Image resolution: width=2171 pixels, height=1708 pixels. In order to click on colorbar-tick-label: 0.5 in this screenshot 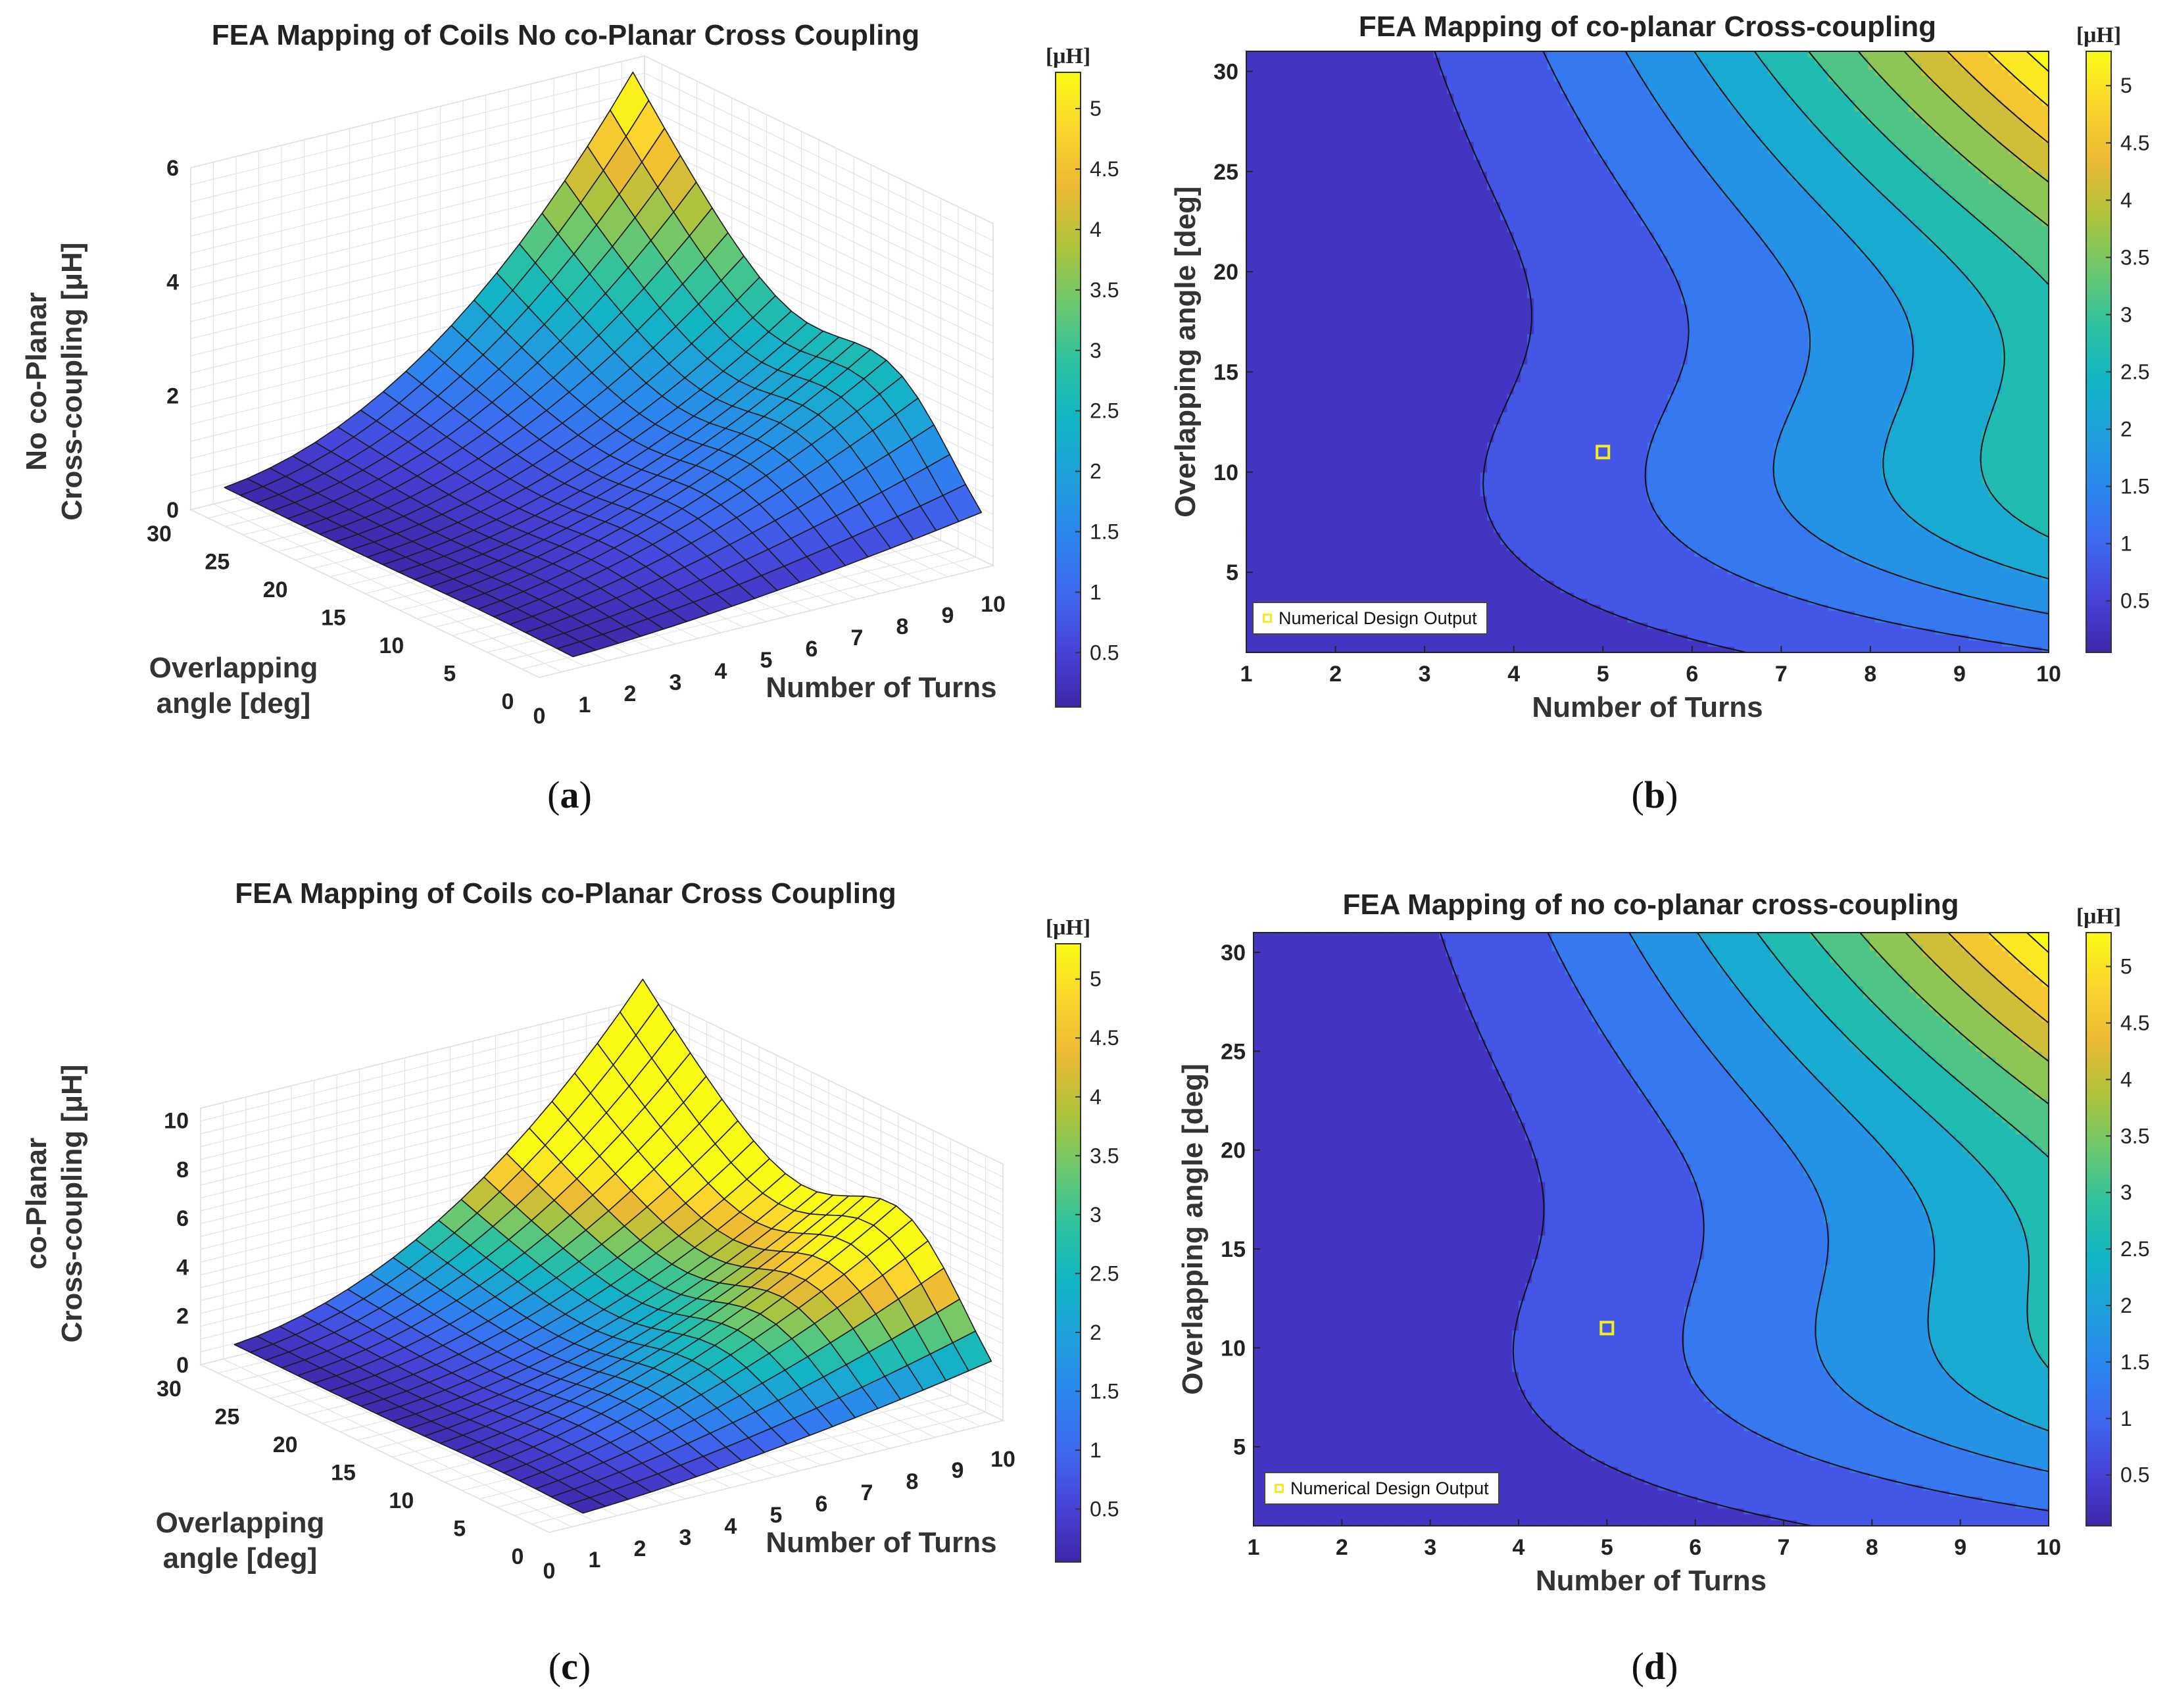, I will do `click(1104, 652)`.